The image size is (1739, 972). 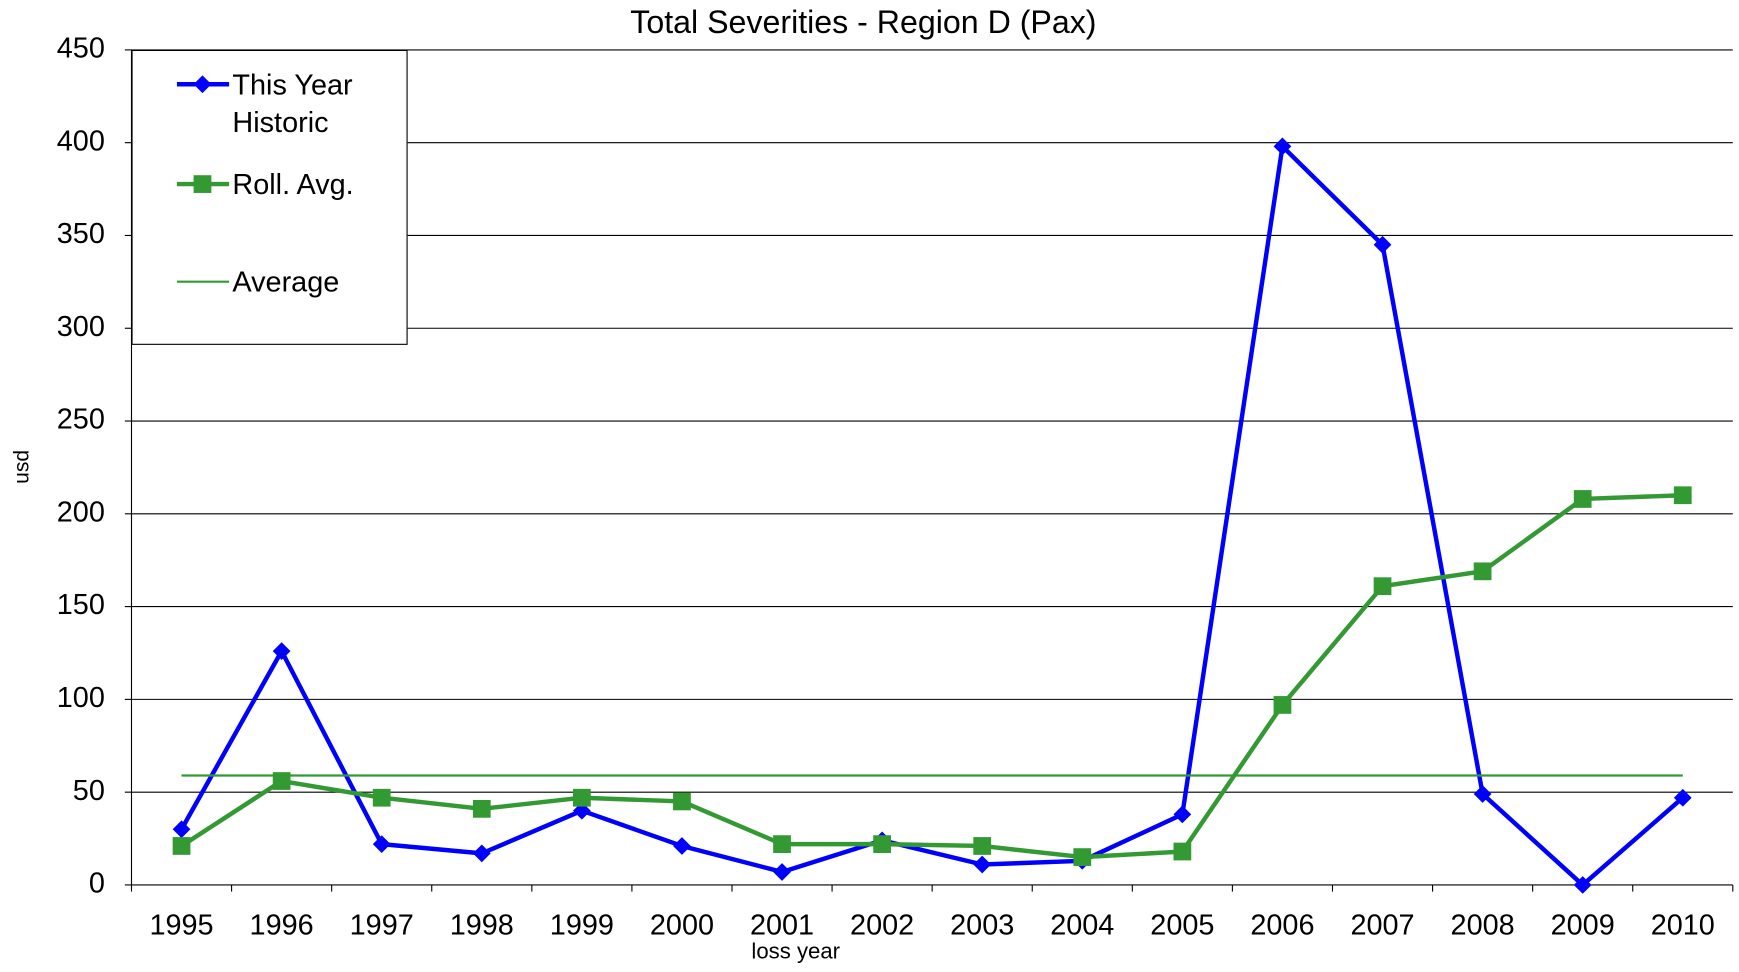 I want to click on y-tick-label: 50, so click(x=89, y=791).